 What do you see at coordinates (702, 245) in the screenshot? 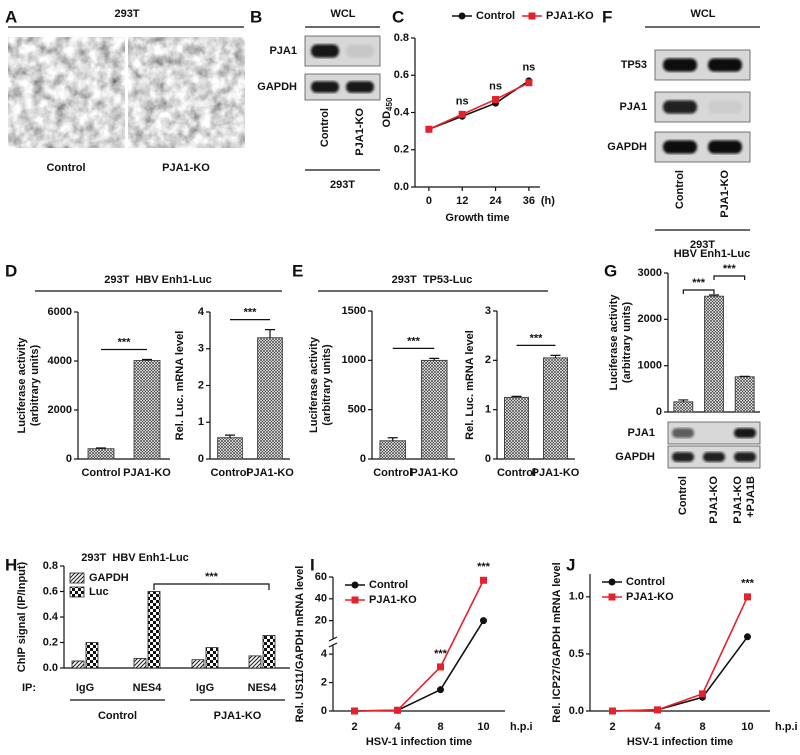
I see `blot-footer: 293T` at bounding box center [702, 245].